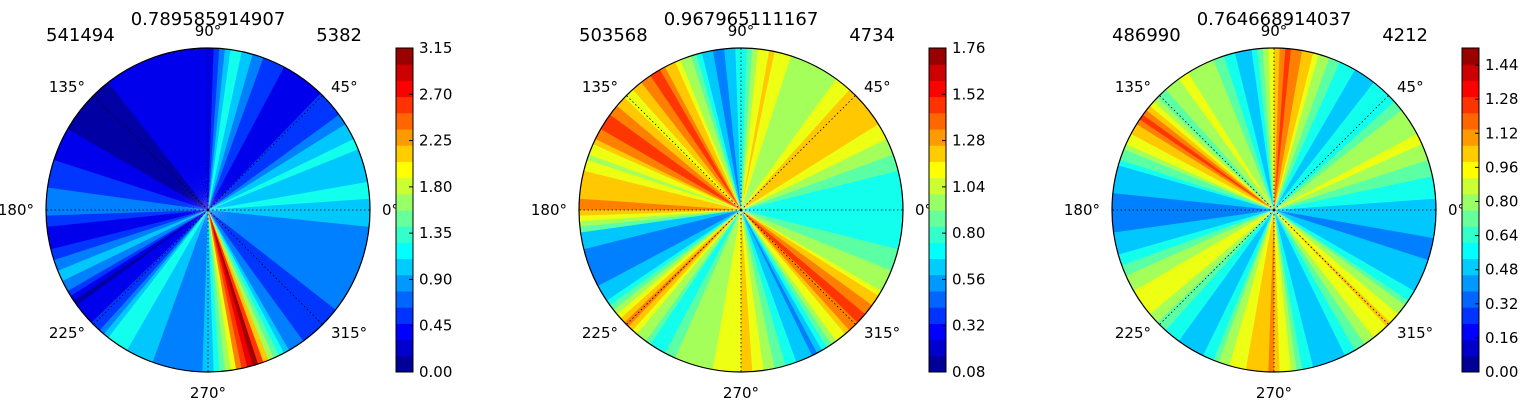 The height and width of the screenshot is (408, 1530). Describe the element at coordinates (872, 35) in the screenshot. I see `right-corner-label: 4734` at that location.